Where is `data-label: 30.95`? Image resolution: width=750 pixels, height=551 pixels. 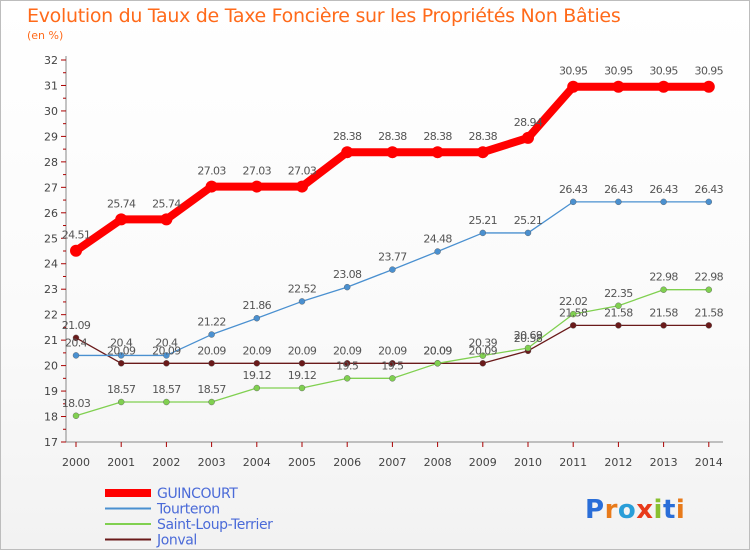 data-label: 30.95 is located at coordinates (663, 71).